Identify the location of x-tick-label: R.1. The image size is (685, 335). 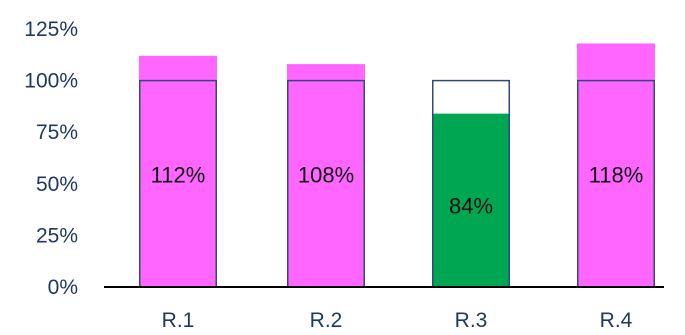
(178, 320).